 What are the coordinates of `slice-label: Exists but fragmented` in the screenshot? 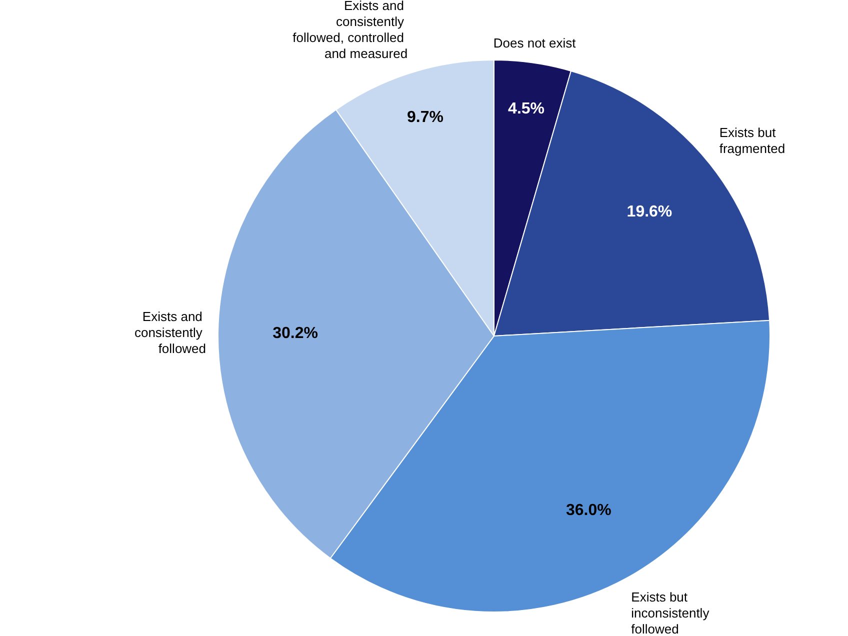 It's located at (752, 140).